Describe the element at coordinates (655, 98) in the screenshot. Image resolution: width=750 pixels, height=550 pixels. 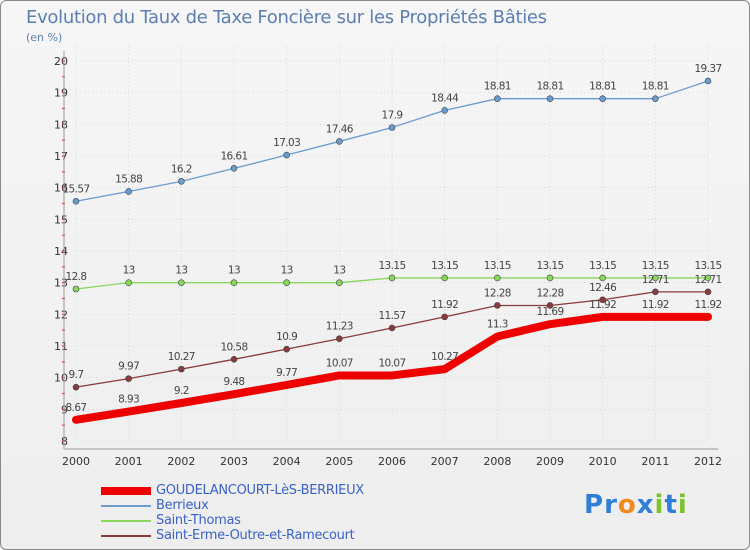
I see `data-point-berrieux-2011` at that location.